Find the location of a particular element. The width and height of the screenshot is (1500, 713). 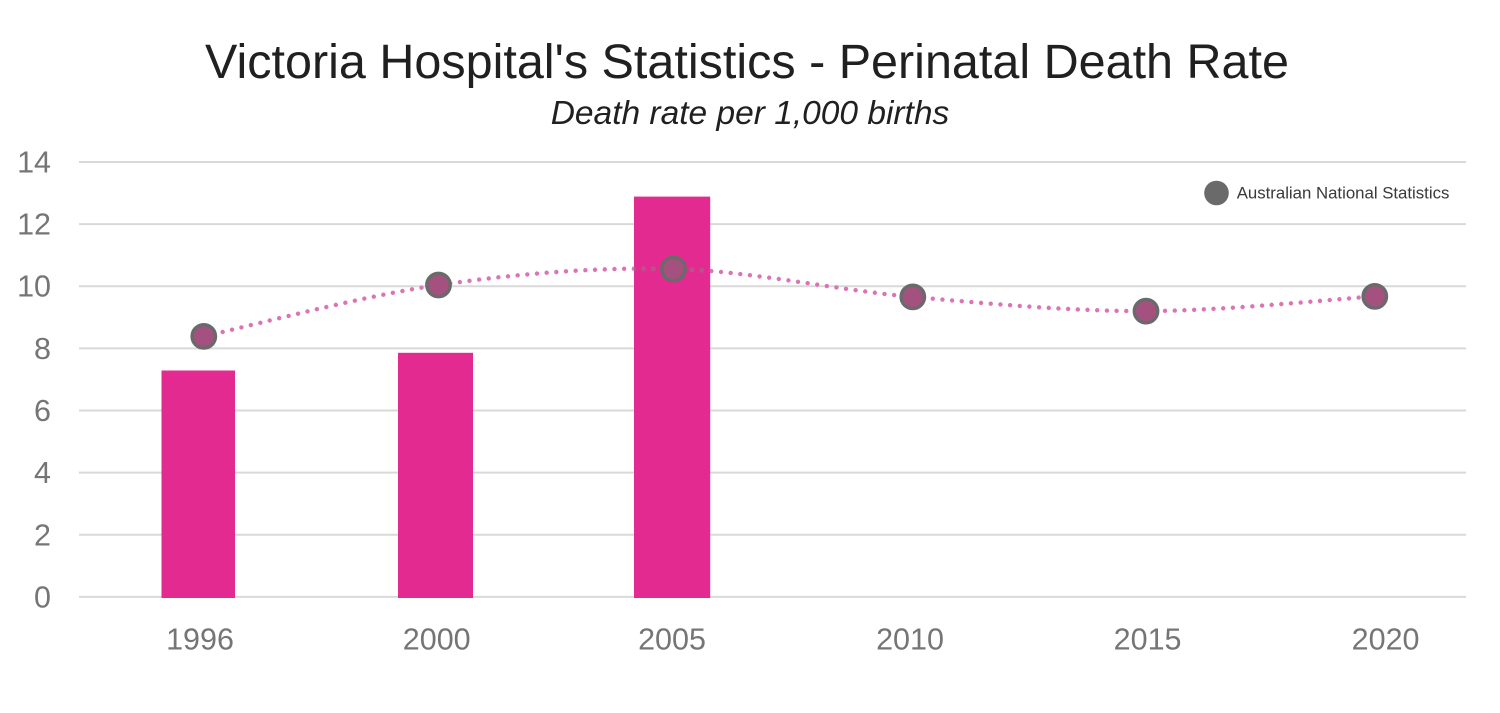

svg-text: 8 is located at coordinates (42, 349).